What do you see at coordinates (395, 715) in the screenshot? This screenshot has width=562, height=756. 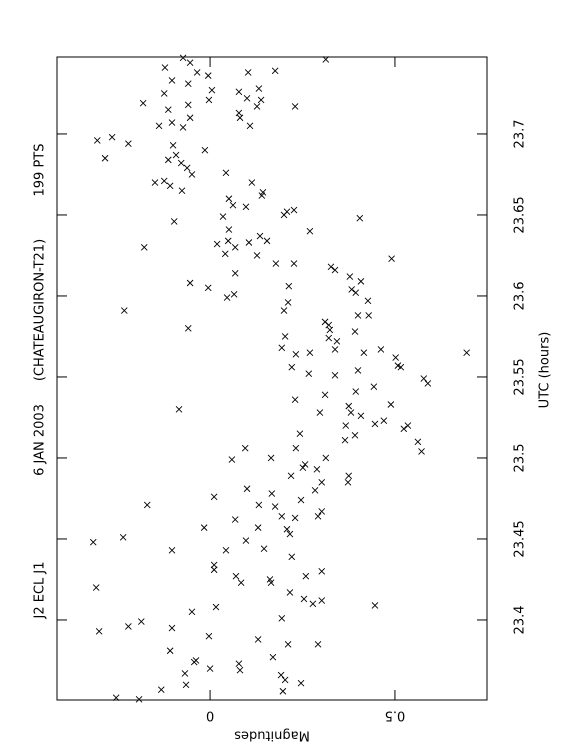 I see `y-tick-label: 0.5` at bounding box center [395, 715].